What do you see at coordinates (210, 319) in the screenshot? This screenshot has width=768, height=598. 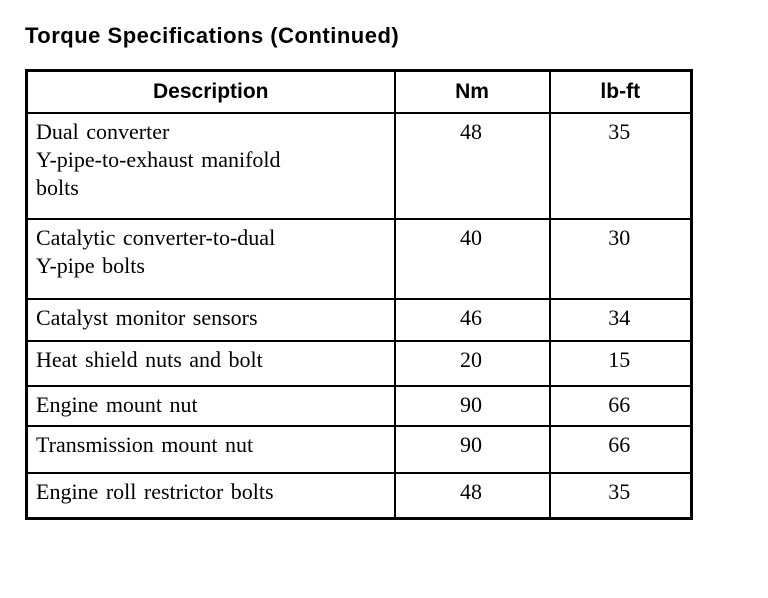 I see `cell-description: Catalyst monitor sensors` at bounding box center [210, 319].